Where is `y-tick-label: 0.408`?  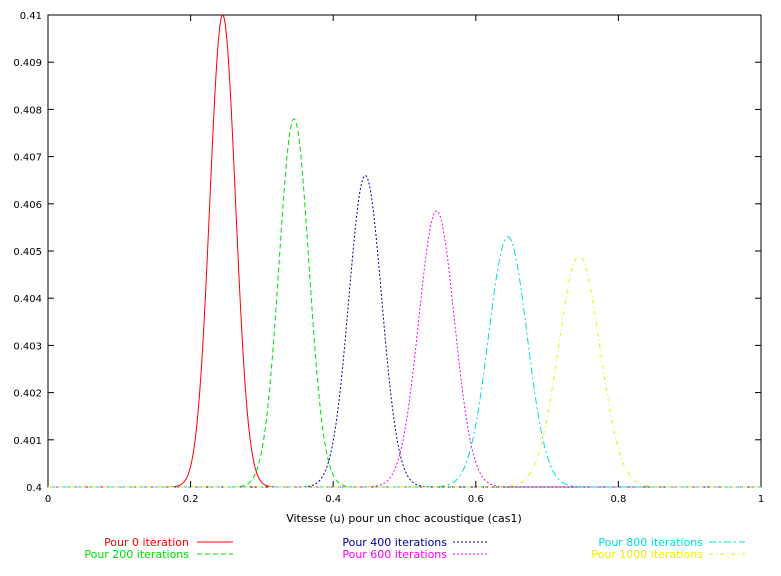
y-tick-label: 0.408 is located at coordinates (27, 110).